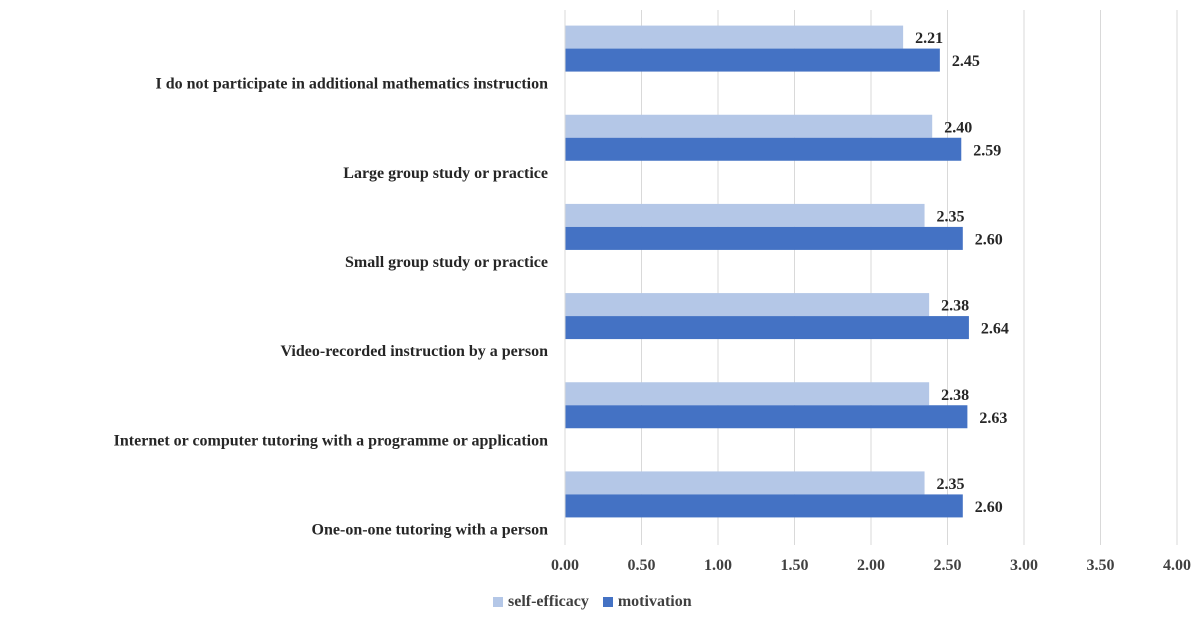  I want to click on legend-label-self-efficacy: self-efficacy, so click(548, 601).